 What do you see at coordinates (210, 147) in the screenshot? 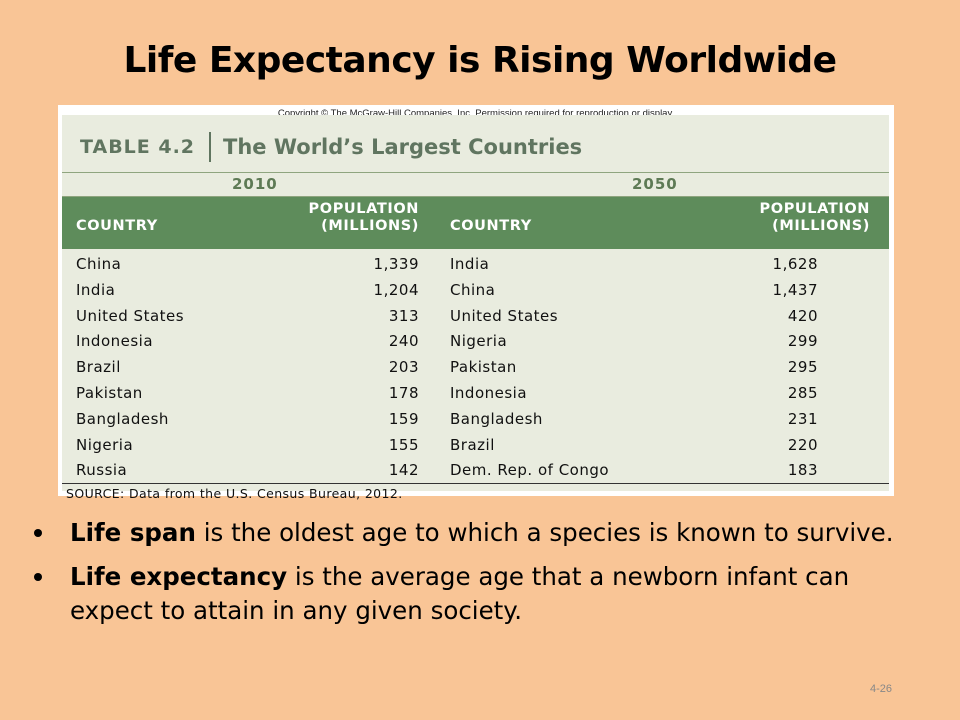
I see `heading-divider` at bounding box center [210, 147].